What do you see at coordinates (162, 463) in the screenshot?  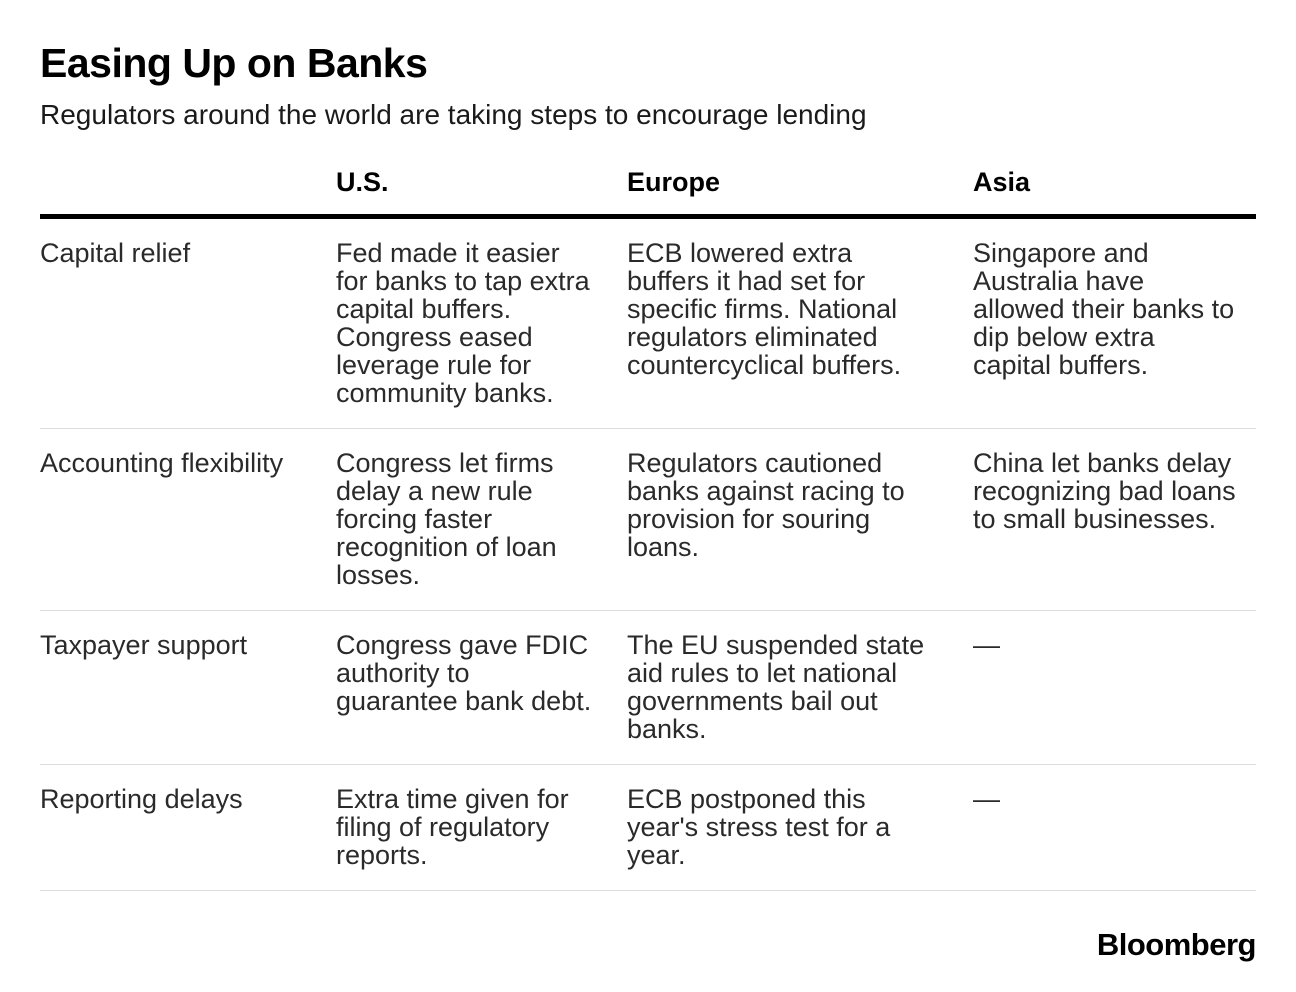 I see `row-label: Accounting flexibility` at bounding box center [162, 463].